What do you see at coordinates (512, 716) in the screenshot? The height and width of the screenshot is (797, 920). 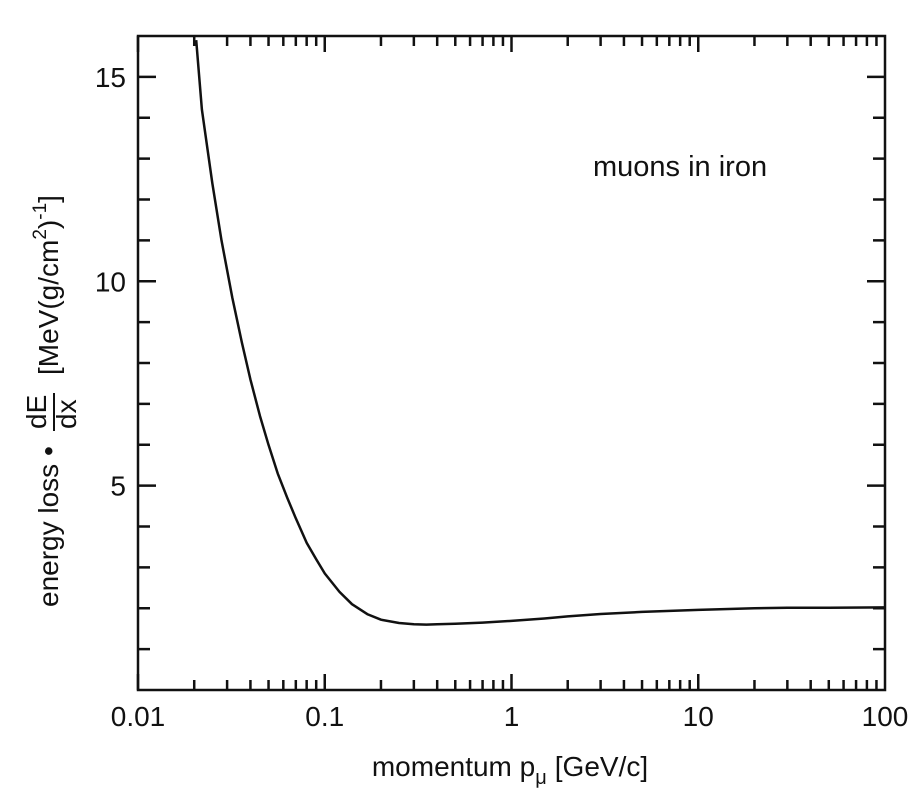 I see `x-tick-label: 1` at bounding box center [512, 716].